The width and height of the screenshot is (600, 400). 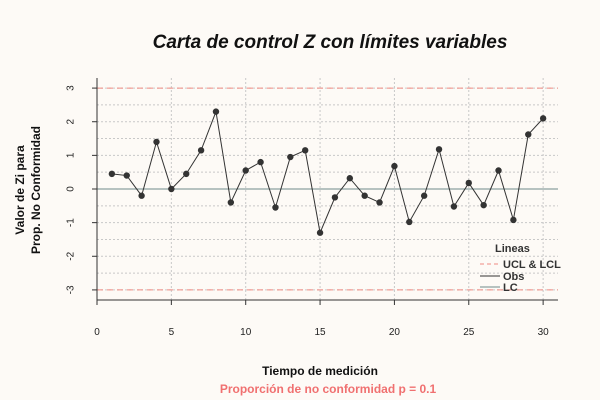 I want to click on x-tick-label: 15, so click(x=321, y=332).